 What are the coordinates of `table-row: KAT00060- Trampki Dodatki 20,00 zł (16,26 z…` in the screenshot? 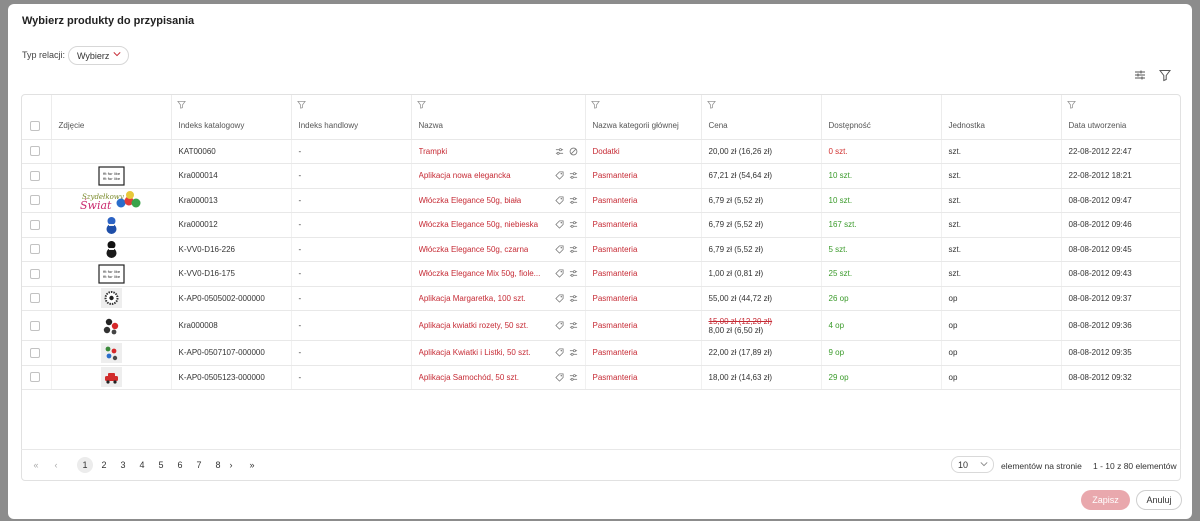 It's located at (601, 151).